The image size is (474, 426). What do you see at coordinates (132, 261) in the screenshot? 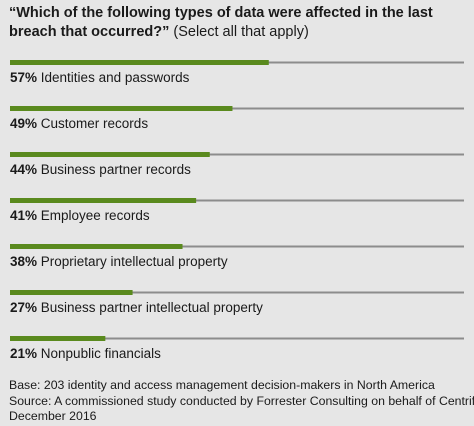
I see `bar-category-label: Proprietary intellectual property` at bounding box center [132, 261].